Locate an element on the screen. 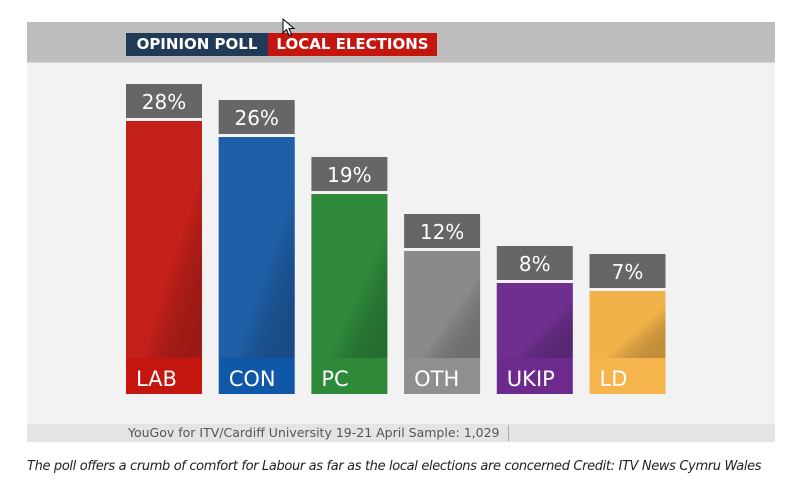 This screenshot has height=497, width=802. bar-group-con: CON 26% is located at coordinates (256, 247).